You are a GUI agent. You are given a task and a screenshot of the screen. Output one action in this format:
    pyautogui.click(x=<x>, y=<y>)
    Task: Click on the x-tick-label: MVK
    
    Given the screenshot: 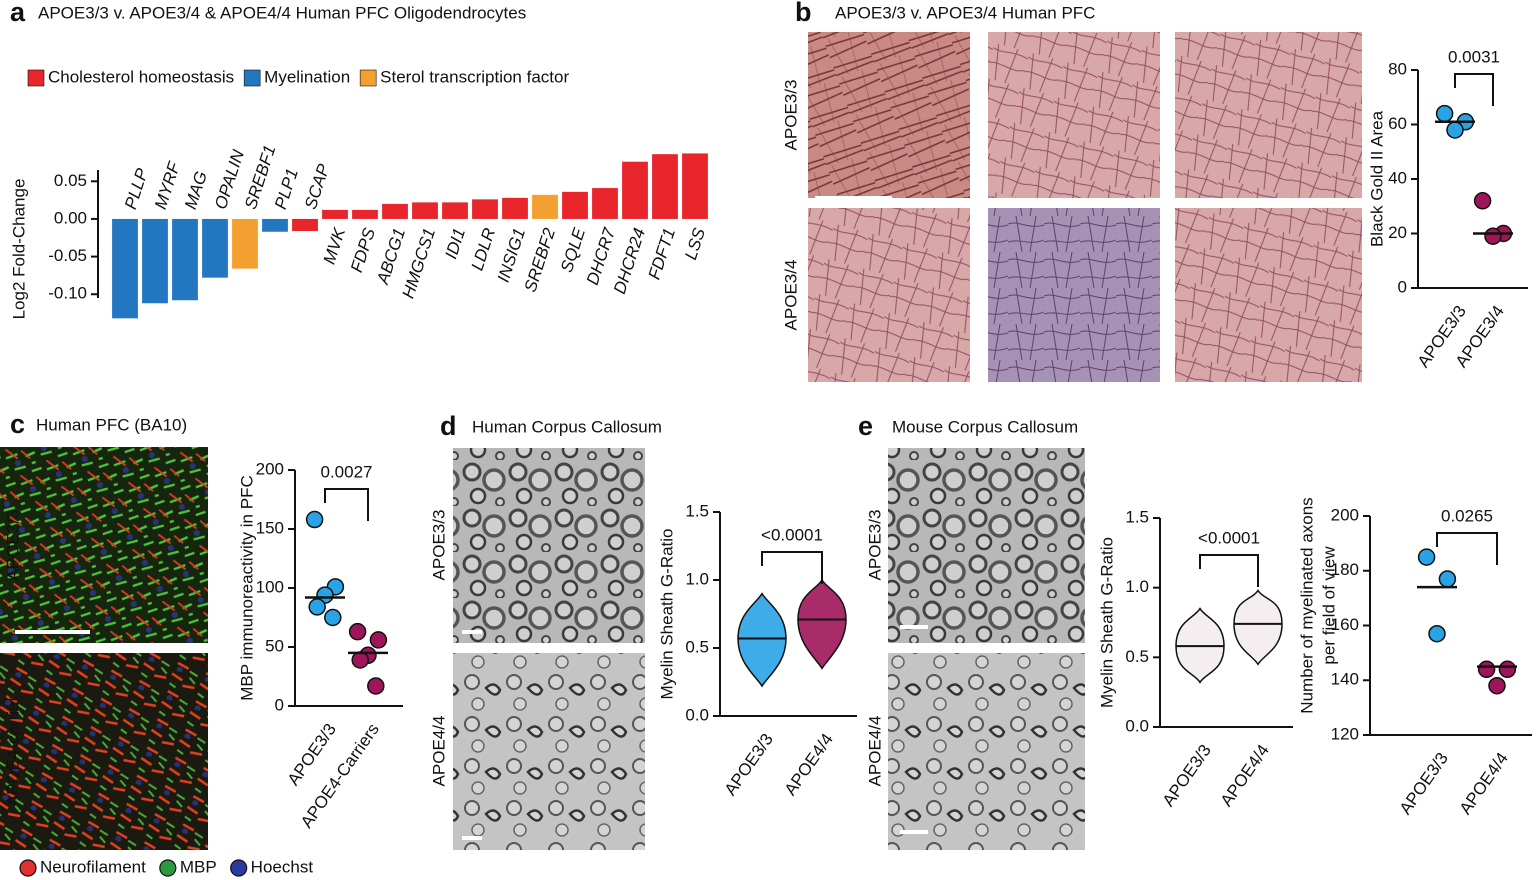 What is the action you would take?
    pyautogui.click(x=335, y=246)
    